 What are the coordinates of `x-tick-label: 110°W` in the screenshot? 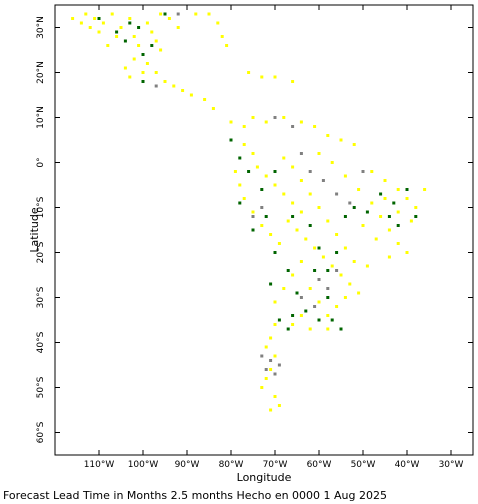 It's located at (99, 465).